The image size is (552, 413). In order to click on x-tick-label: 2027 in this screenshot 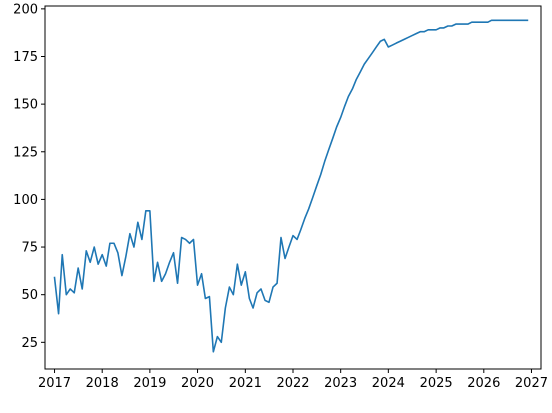, I will do `click(531, 383)`.